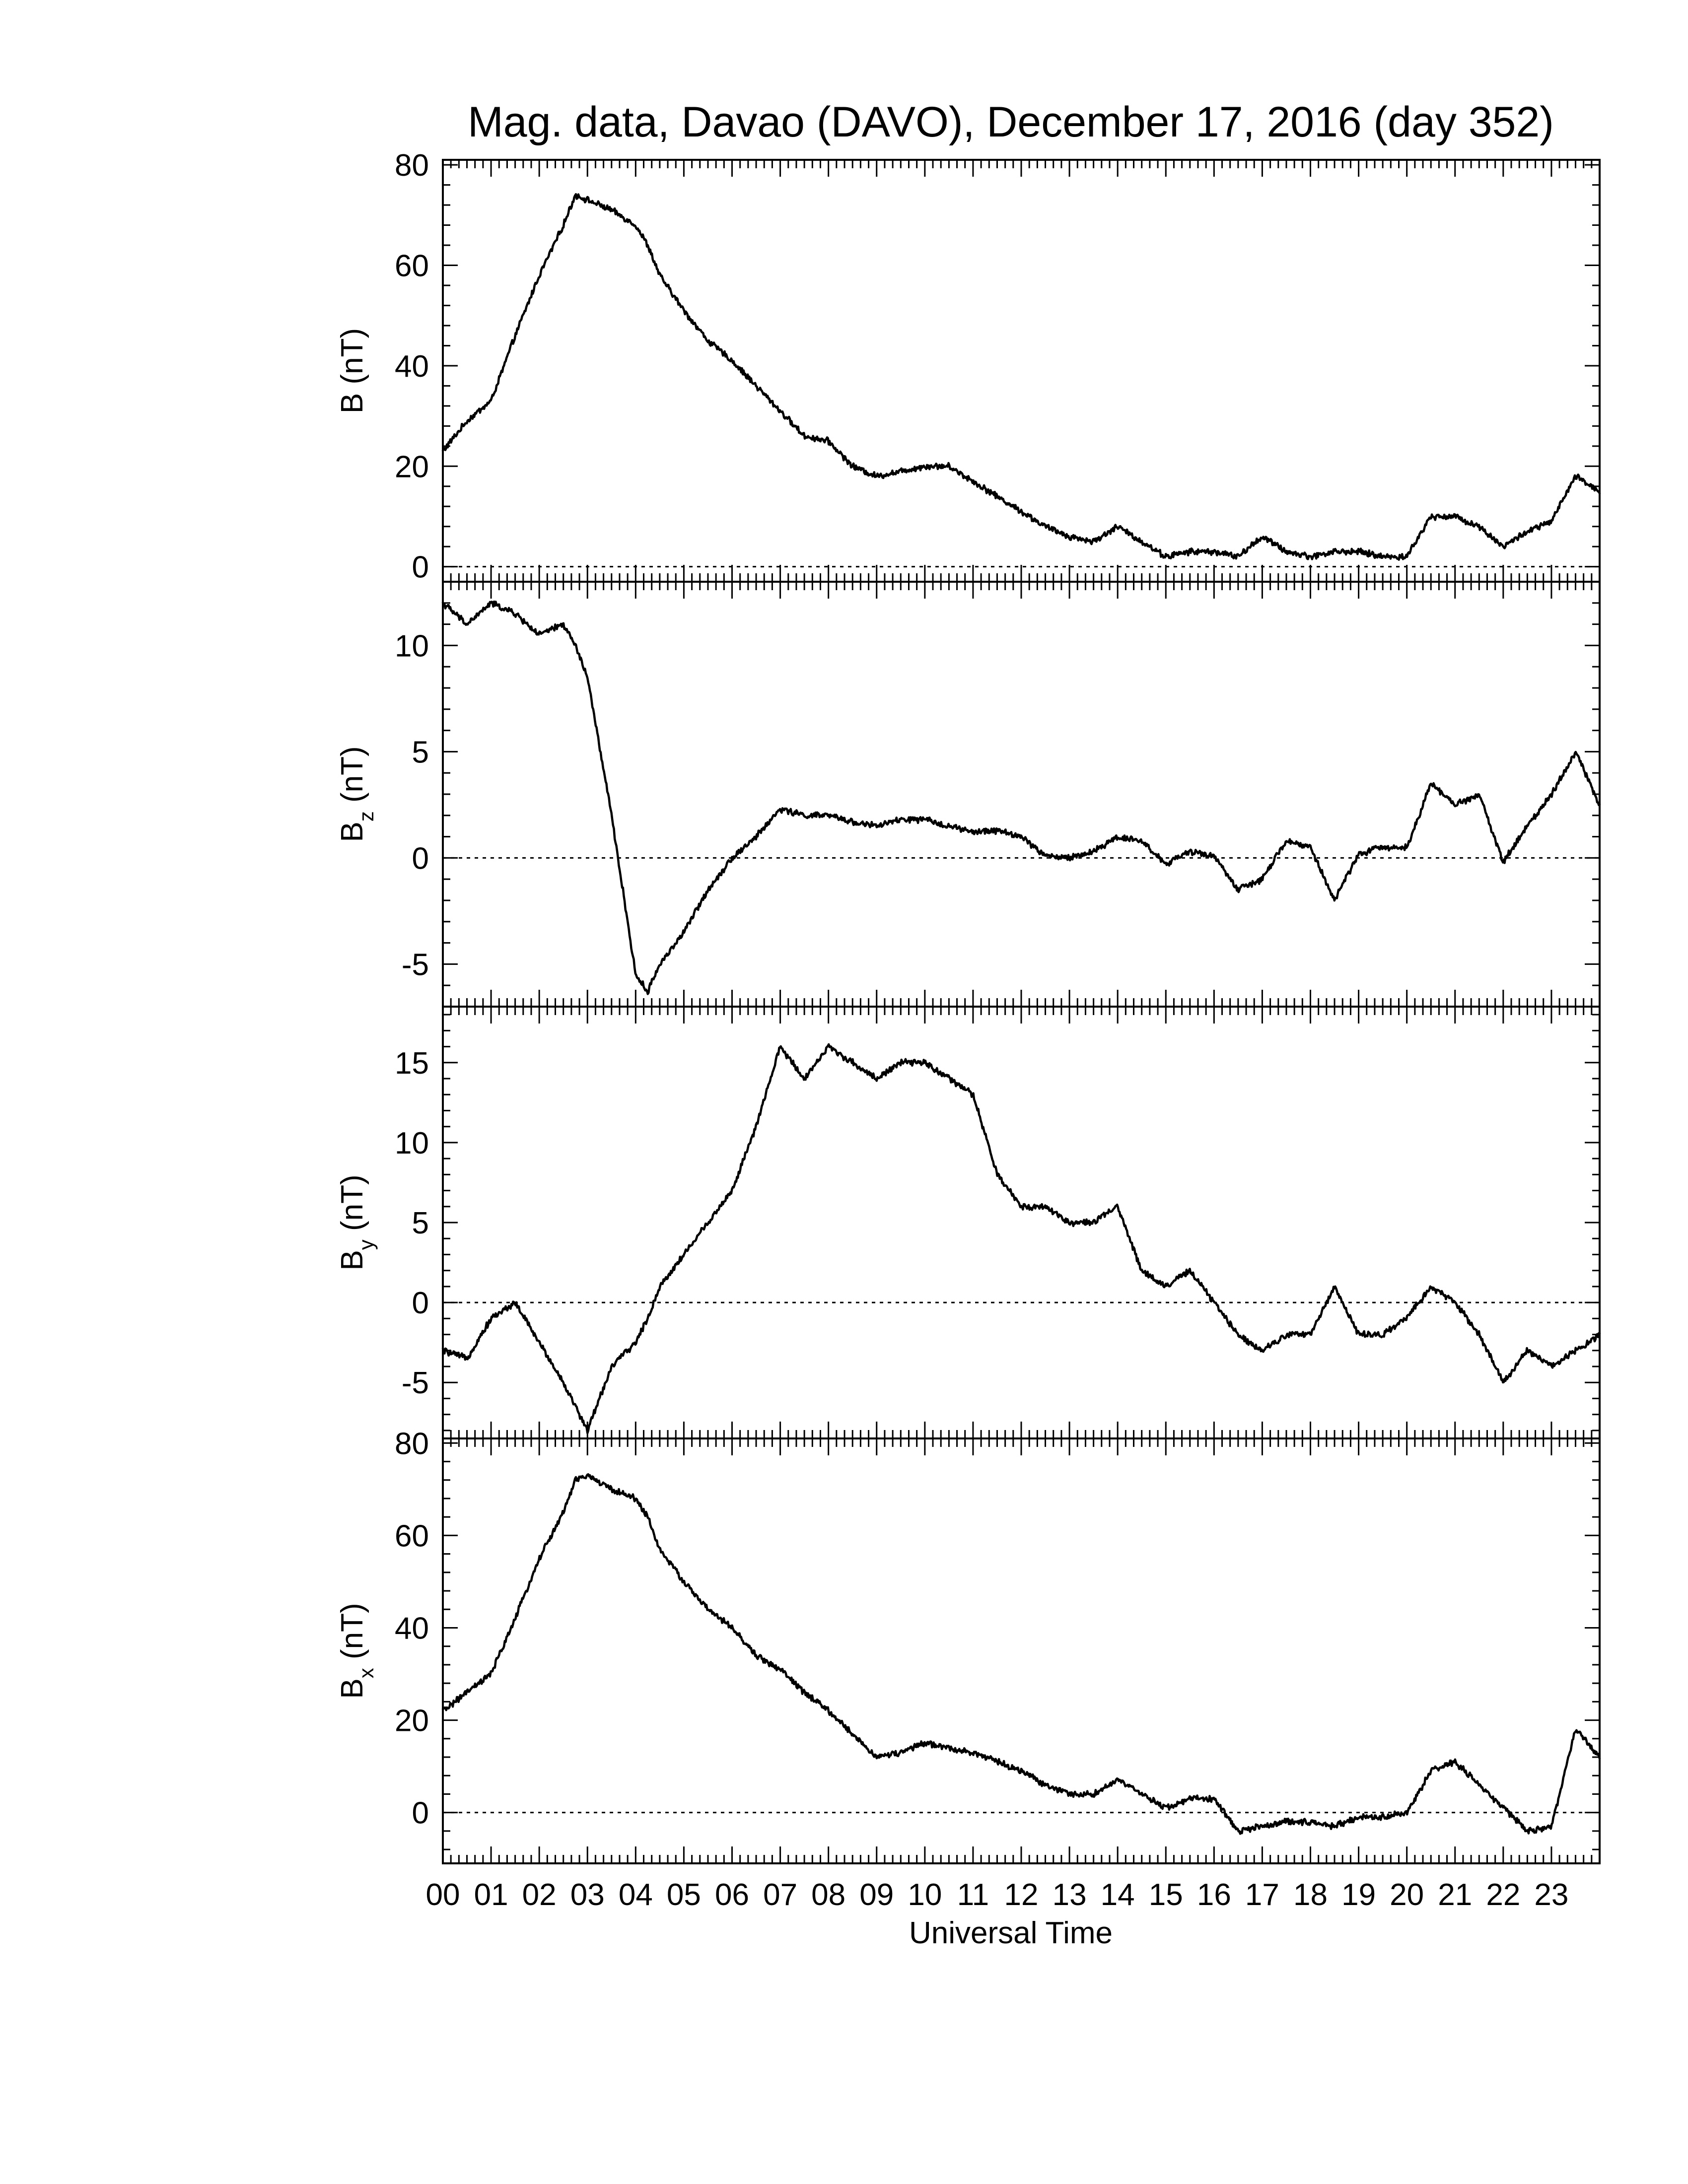 This screenshot has height=2184, width=1688. Describe the element at coordinates (491, 1895) in the screenshot. I see `x-tick-label: 01` at that location.